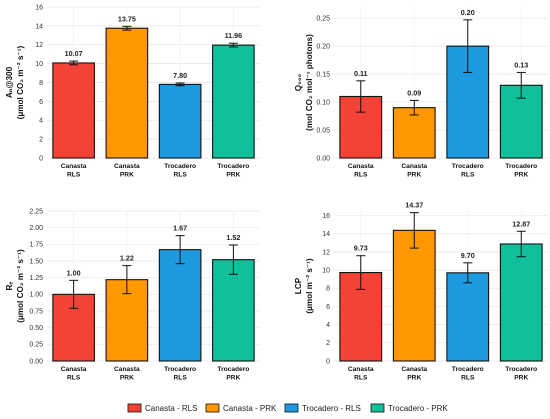 The width and height of the screenshot is (550, 419). I want to click on data-label: 0.09, so click(414, 92).